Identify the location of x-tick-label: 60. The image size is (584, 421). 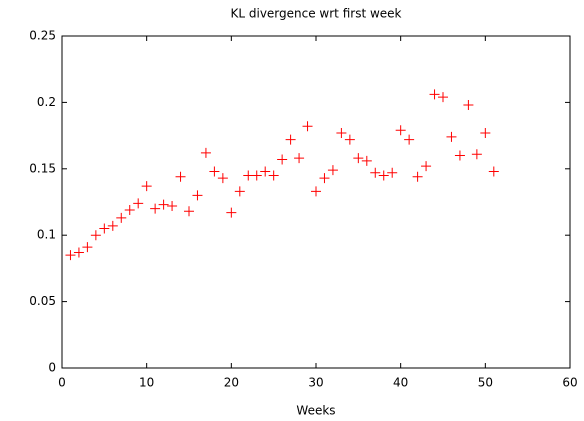
(569, 383).